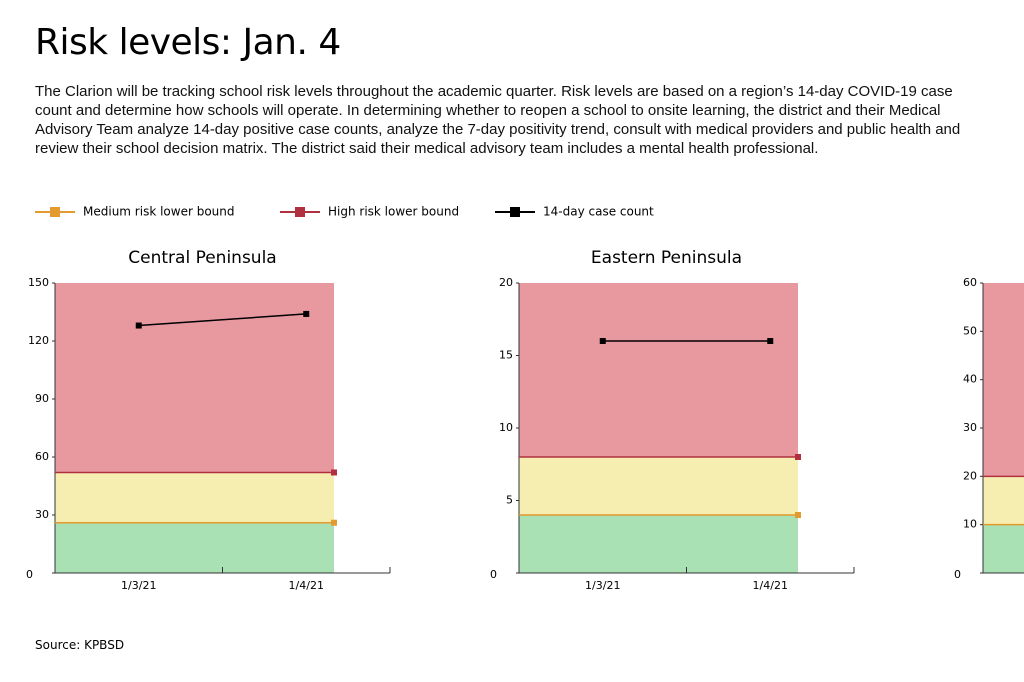 This screenshot has width=1024, height=682. What do you see at coordinates (666, 258) in the screenshot?
I see `chart-title: Eastern Peninsula` at bounding box center [666, 258].